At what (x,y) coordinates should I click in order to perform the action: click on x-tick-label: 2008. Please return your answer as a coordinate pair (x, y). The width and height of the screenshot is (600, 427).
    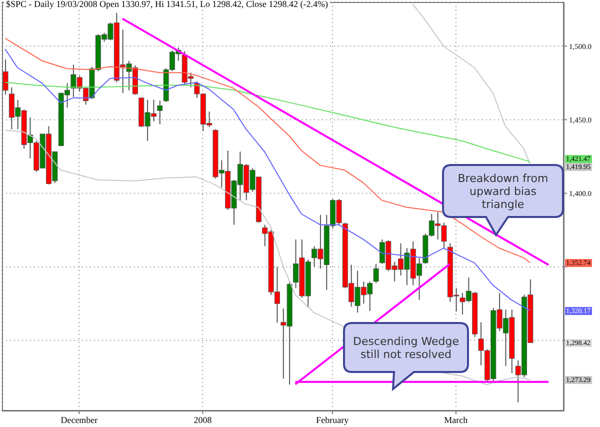
    Looking at the image, I should click on (203, 420).